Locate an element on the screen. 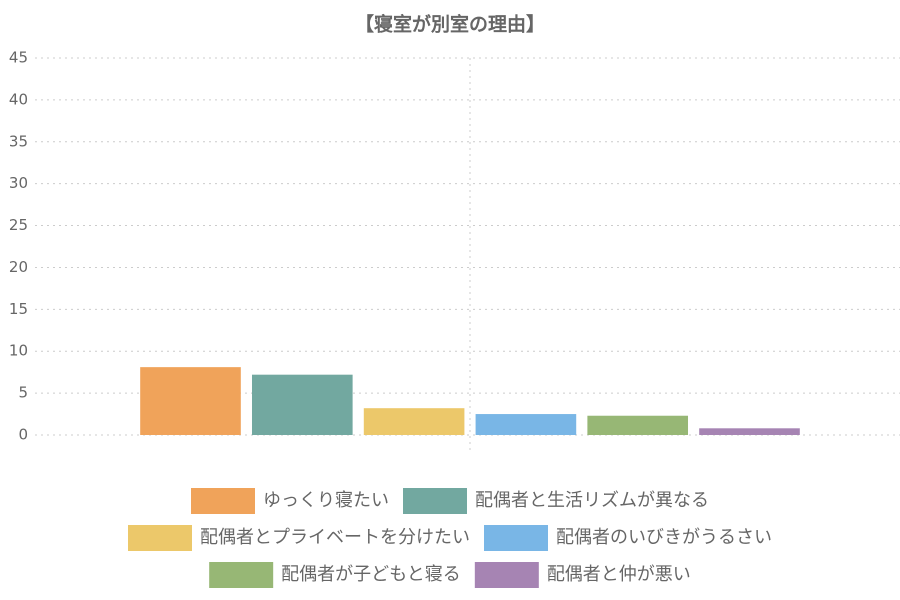 The height and width of the screenshot is (600, 900). y-tick-label: 10 is located at coordinates (18, 351).